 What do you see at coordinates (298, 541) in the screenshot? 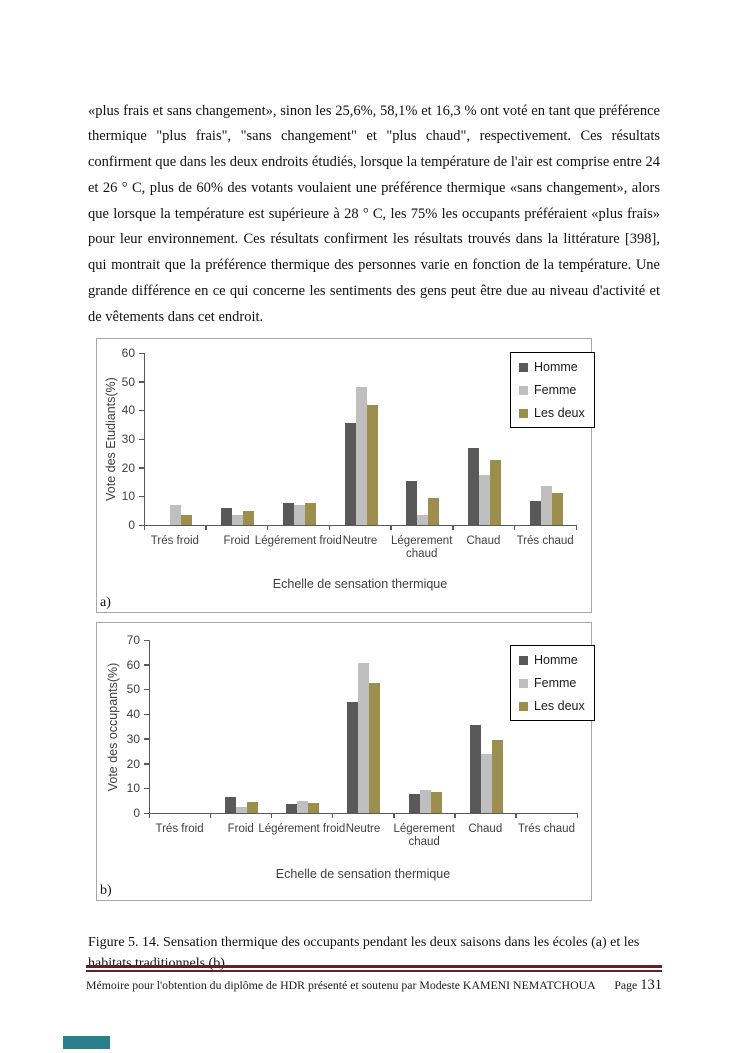
I see `x-category-label: Légérement froid` at bounding box center [298, 541].